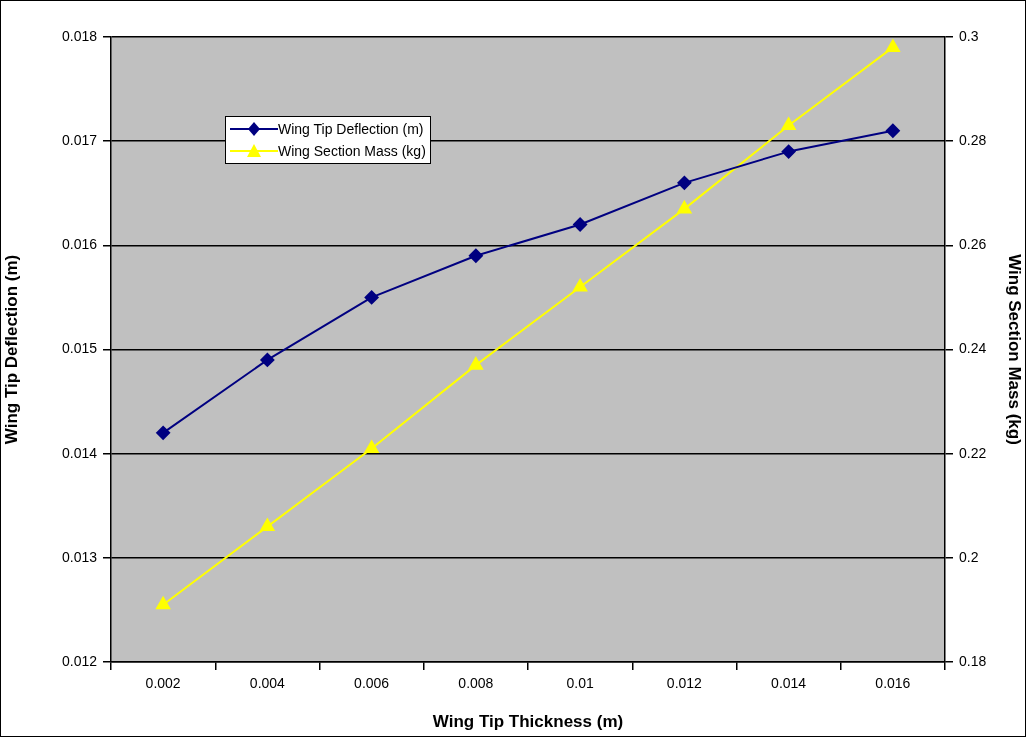 The height and width of the screenshot is (737, 1026). I want to click on y2-tick-label: 0.3, so click(969, 35).